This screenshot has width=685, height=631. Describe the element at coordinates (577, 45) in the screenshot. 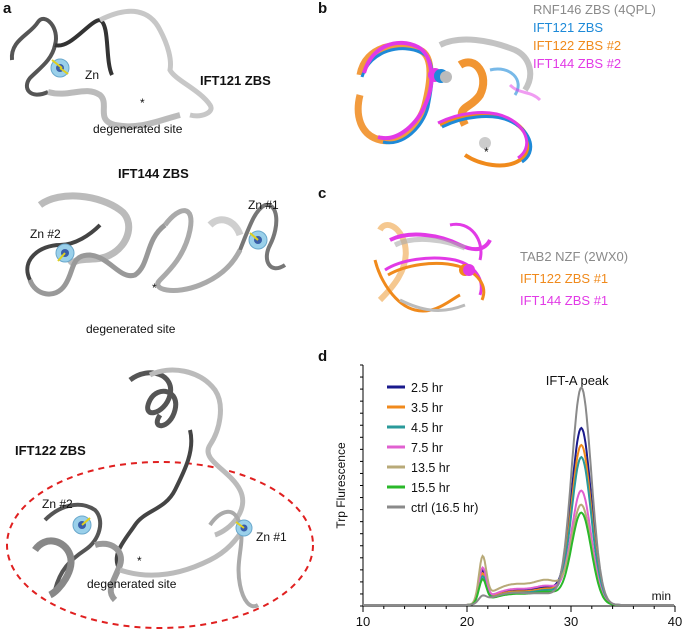

I see `b-legend-ift122: IFT122 ZBS #2` at that location.